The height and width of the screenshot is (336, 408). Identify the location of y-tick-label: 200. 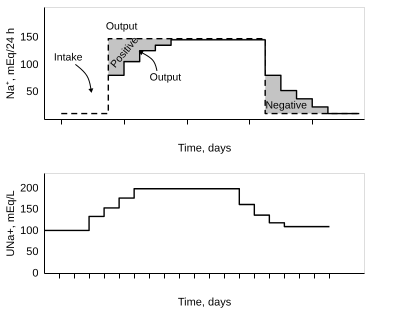
(29, 188).